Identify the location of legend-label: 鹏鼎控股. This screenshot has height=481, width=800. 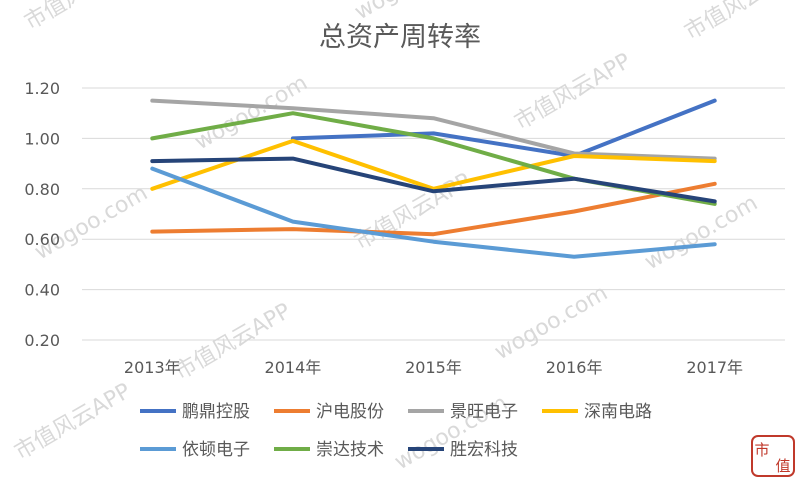
(216, 412).